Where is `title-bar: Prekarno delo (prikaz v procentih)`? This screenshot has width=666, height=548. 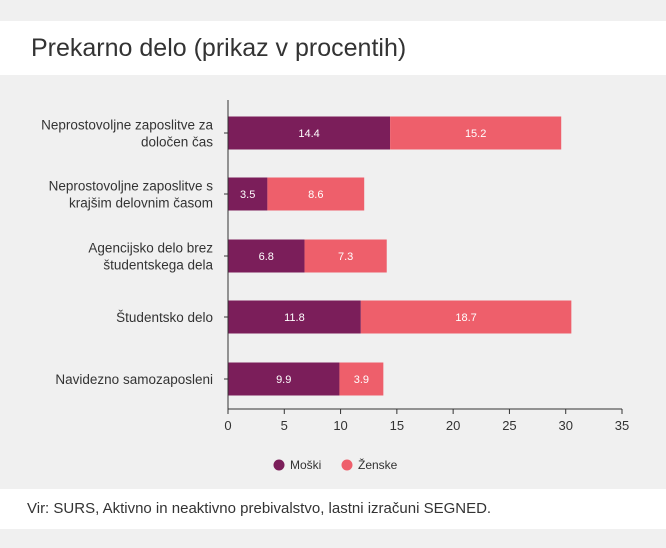 title-bar: Prekarno delo (prikaz v procentih) is located at coordinates (333, 48).